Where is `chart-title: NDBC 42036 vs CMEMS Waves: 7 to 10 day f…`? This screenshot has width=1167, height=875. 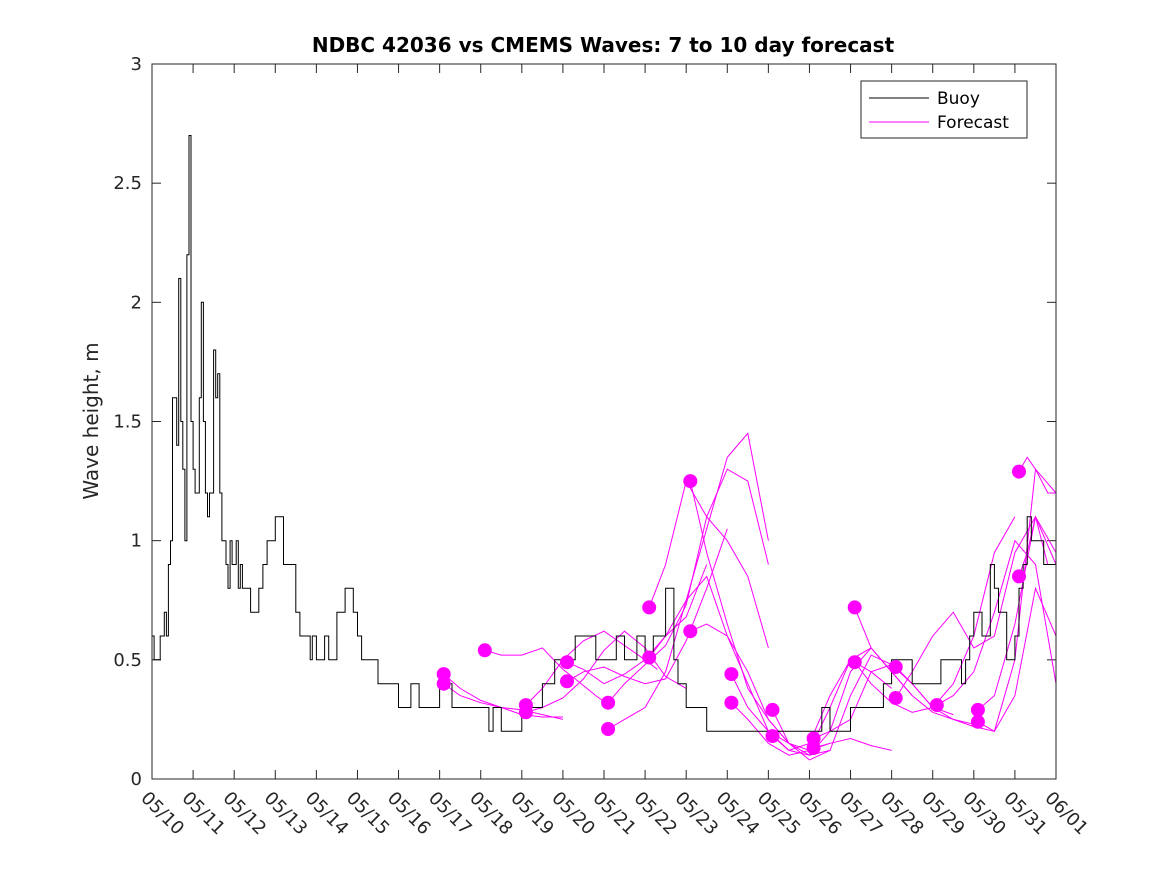 chart-title: NDBC 42036 vs CMEMS Waves: 7 to 10 day f… is located at coordinates (603, 45).